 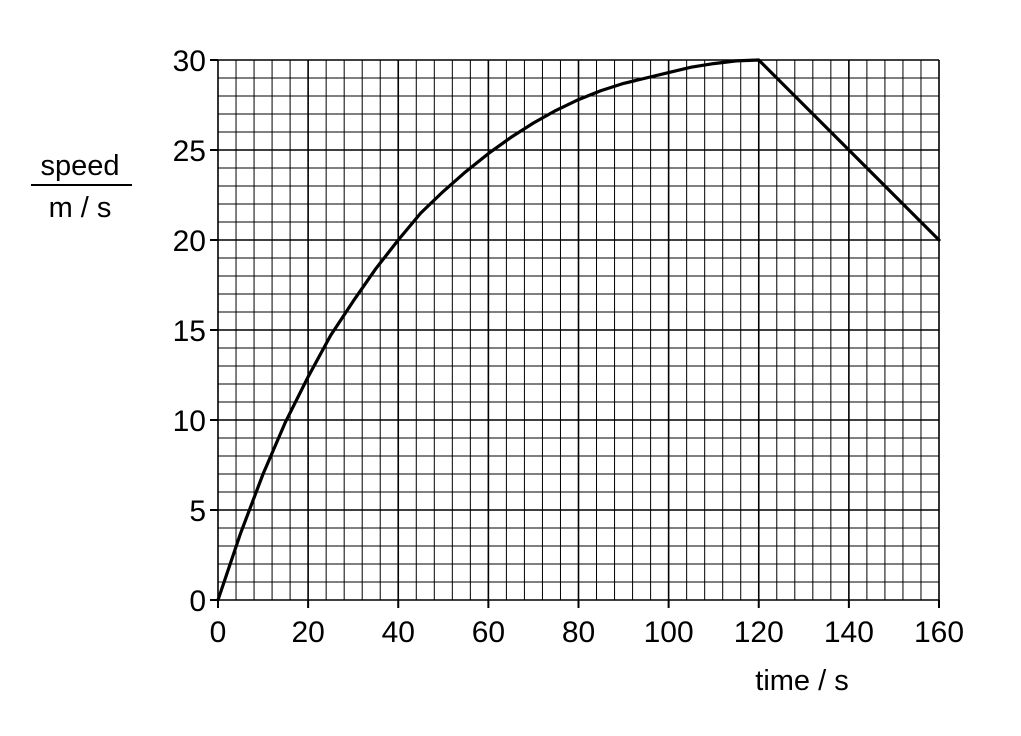 I want to click on y-tick-label: 30, so click(x=189, y=61).